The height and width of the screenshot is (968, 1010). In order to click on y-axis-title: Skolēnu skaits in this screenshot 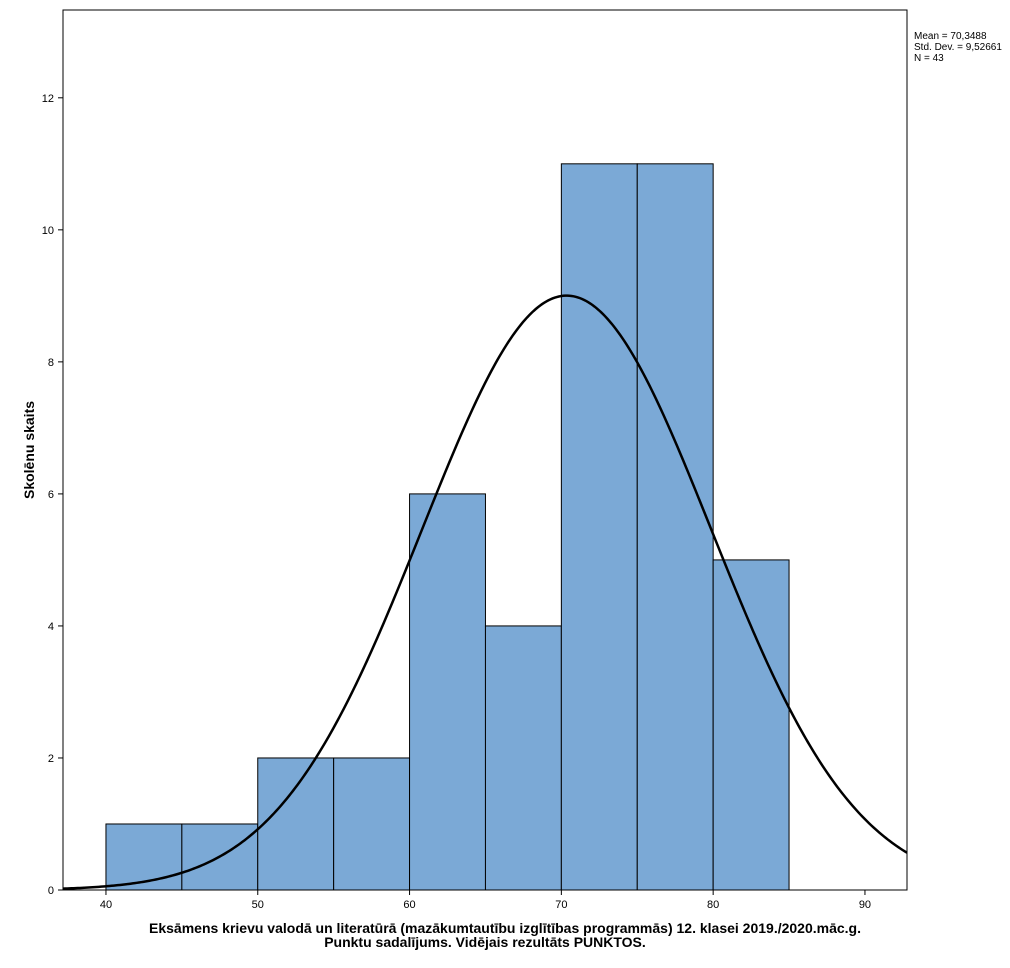, I will do `click(29, 450)`.